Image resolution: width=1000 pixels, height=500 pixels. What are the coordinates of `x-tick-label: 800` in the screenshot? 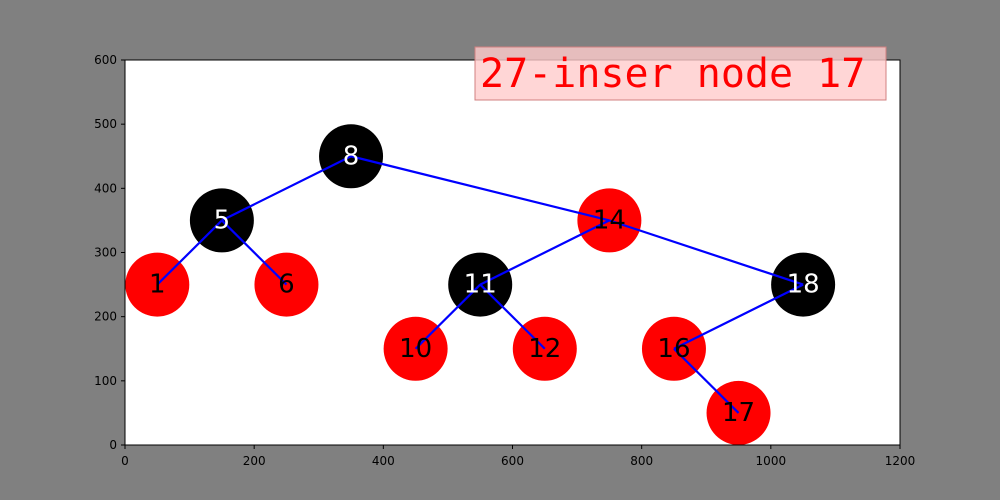 It's located at (641, 461).